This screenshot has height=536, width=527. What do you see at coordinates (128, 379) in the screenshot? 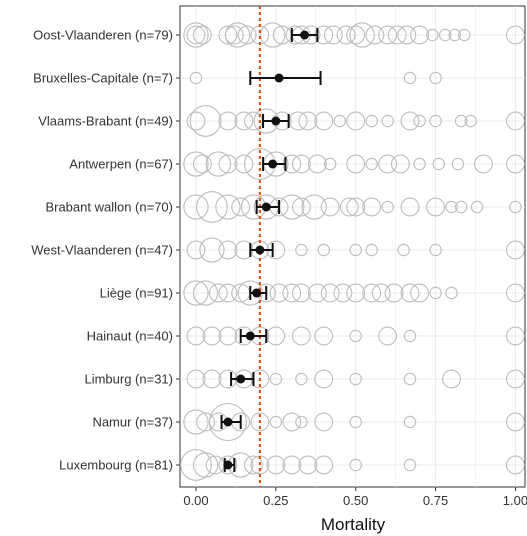
I see `y-tick-label: Limburg (n=31)` at bounding box center [128, 379].